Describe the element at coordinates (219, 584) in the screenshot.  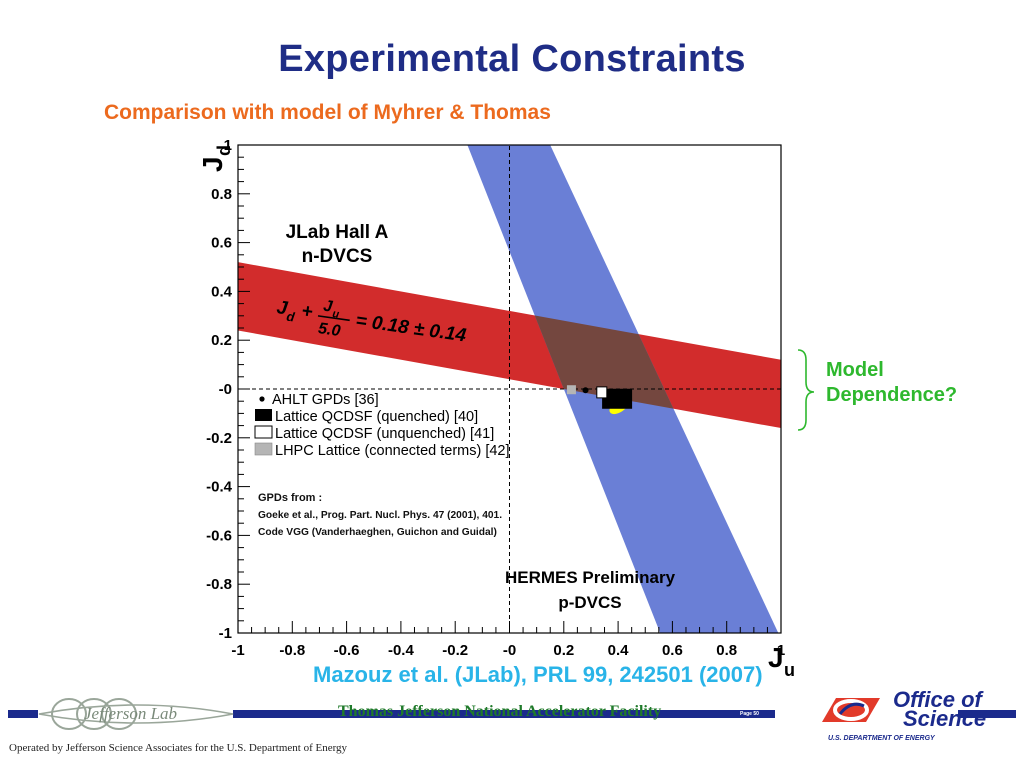
I see `y-tick-label: -0.8` at that location.